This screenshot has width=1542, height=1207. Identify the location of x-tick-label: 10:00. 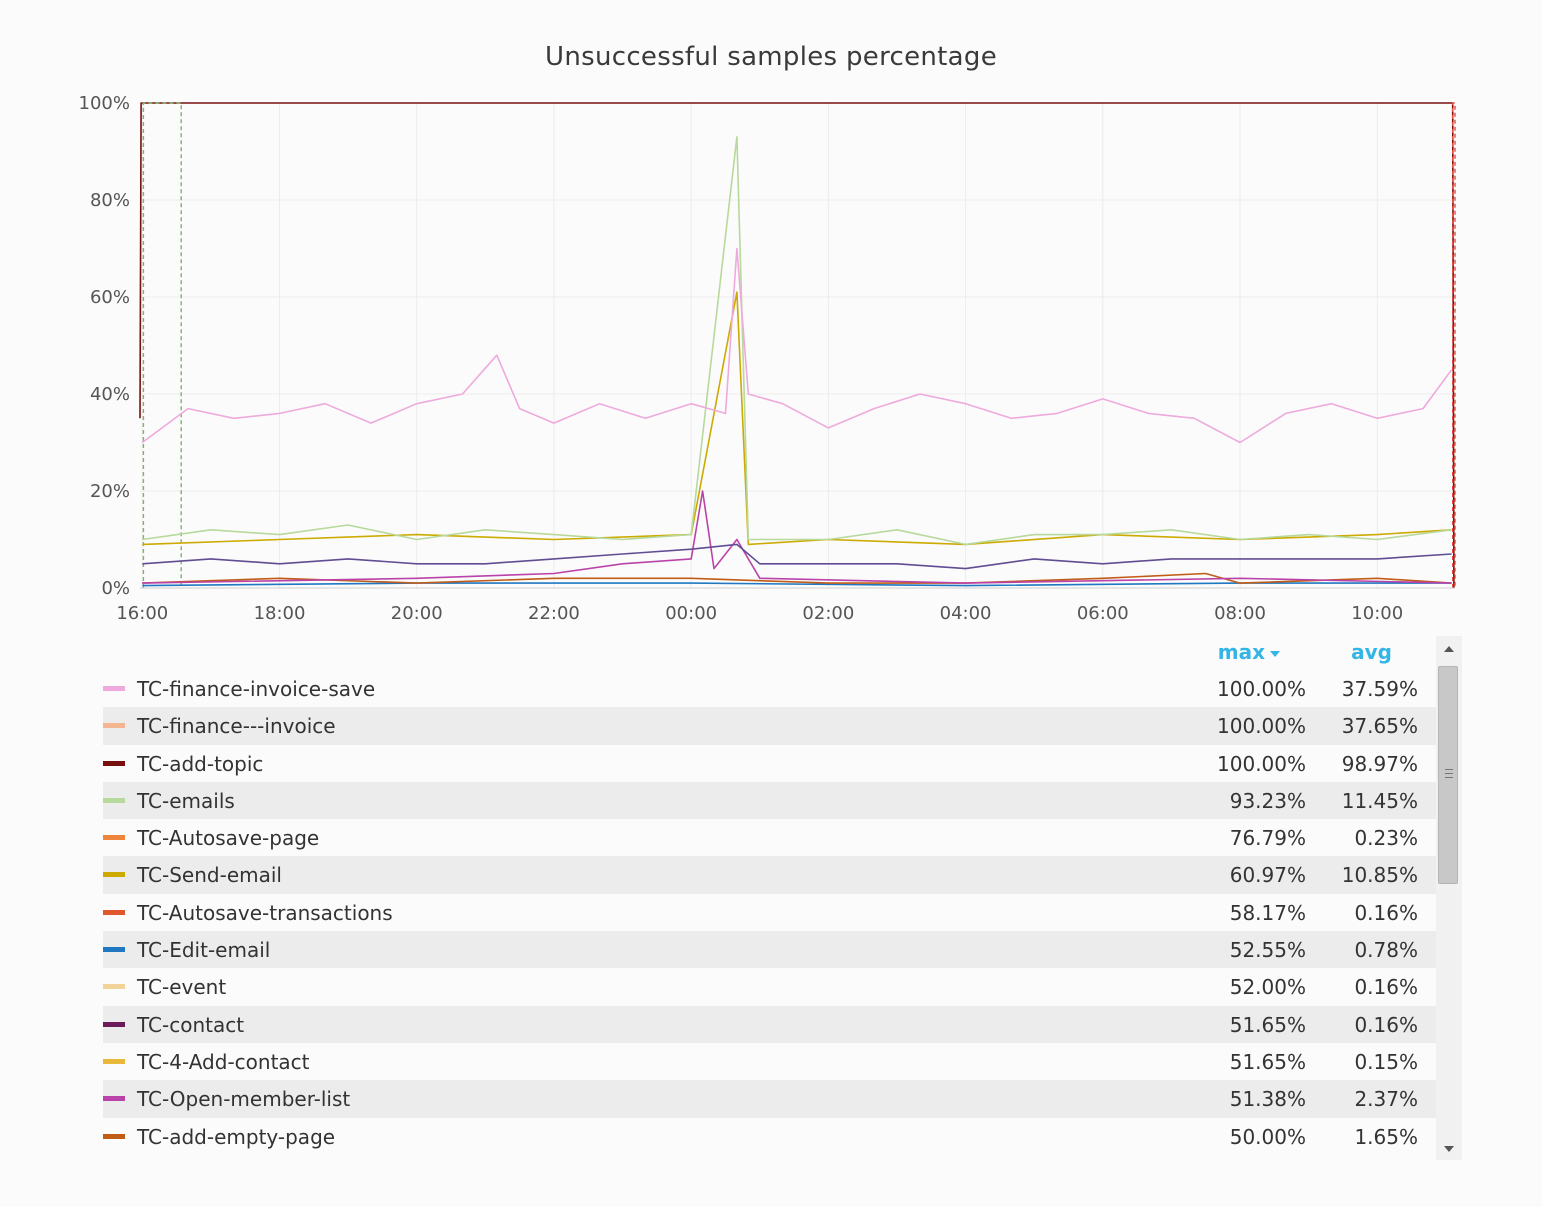
(1377, 613).